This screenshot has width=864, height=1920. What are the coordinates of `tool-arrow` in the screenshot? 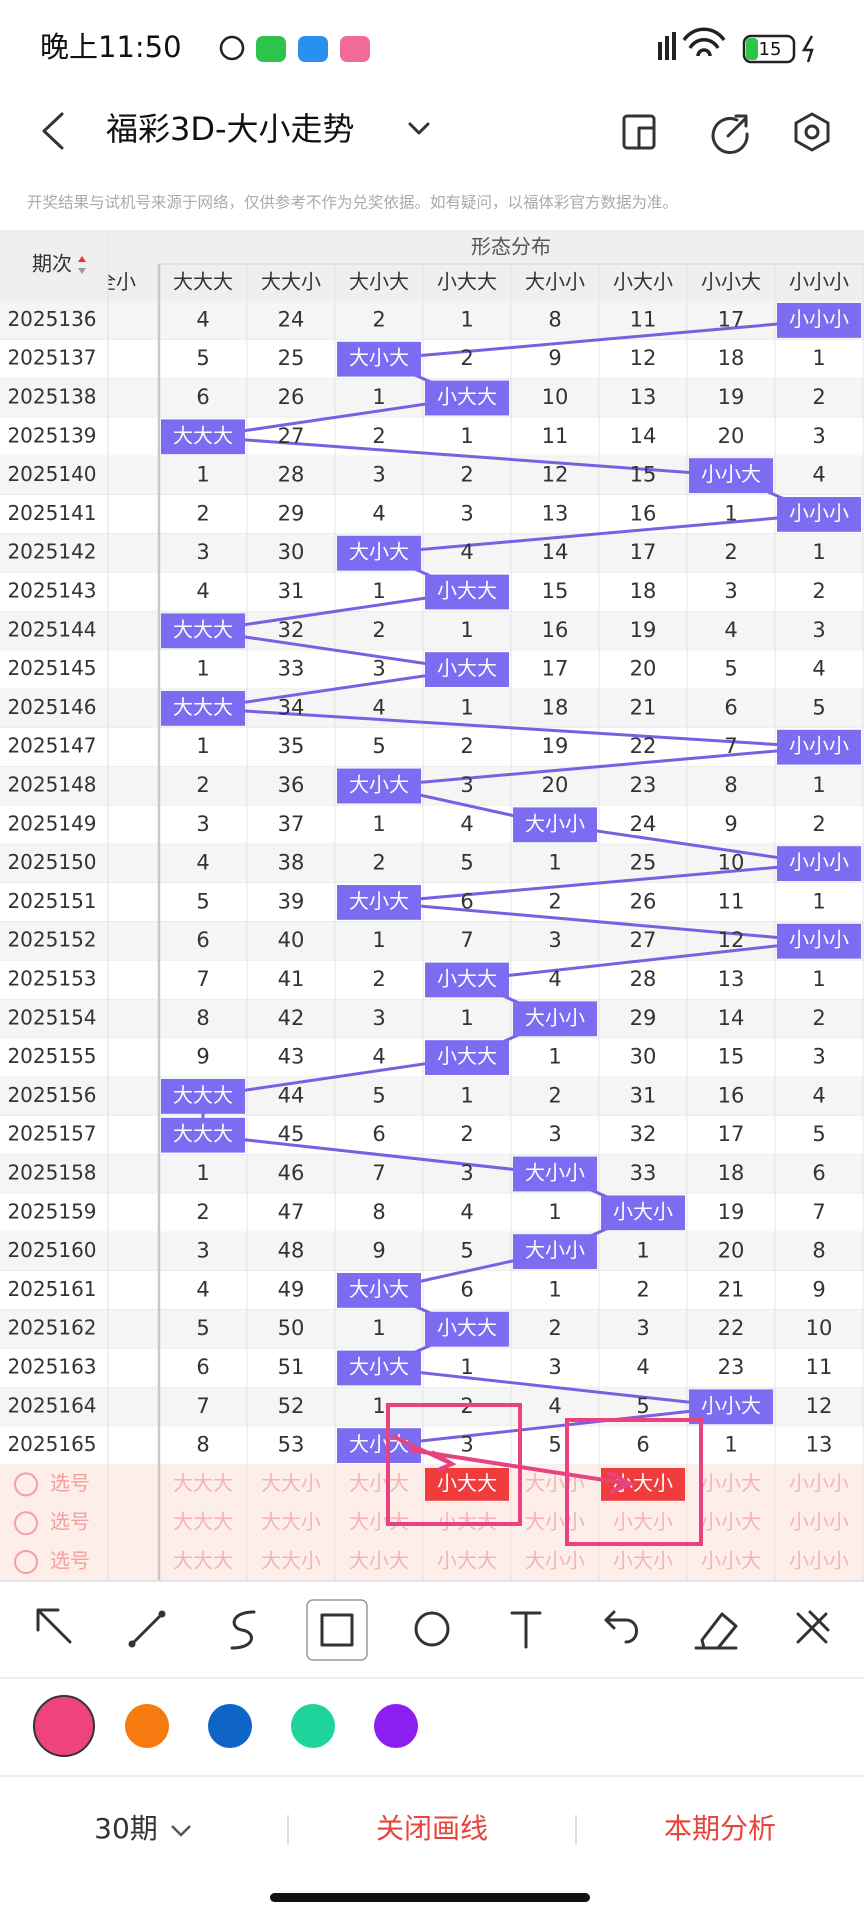 It's located at (54, 1626).